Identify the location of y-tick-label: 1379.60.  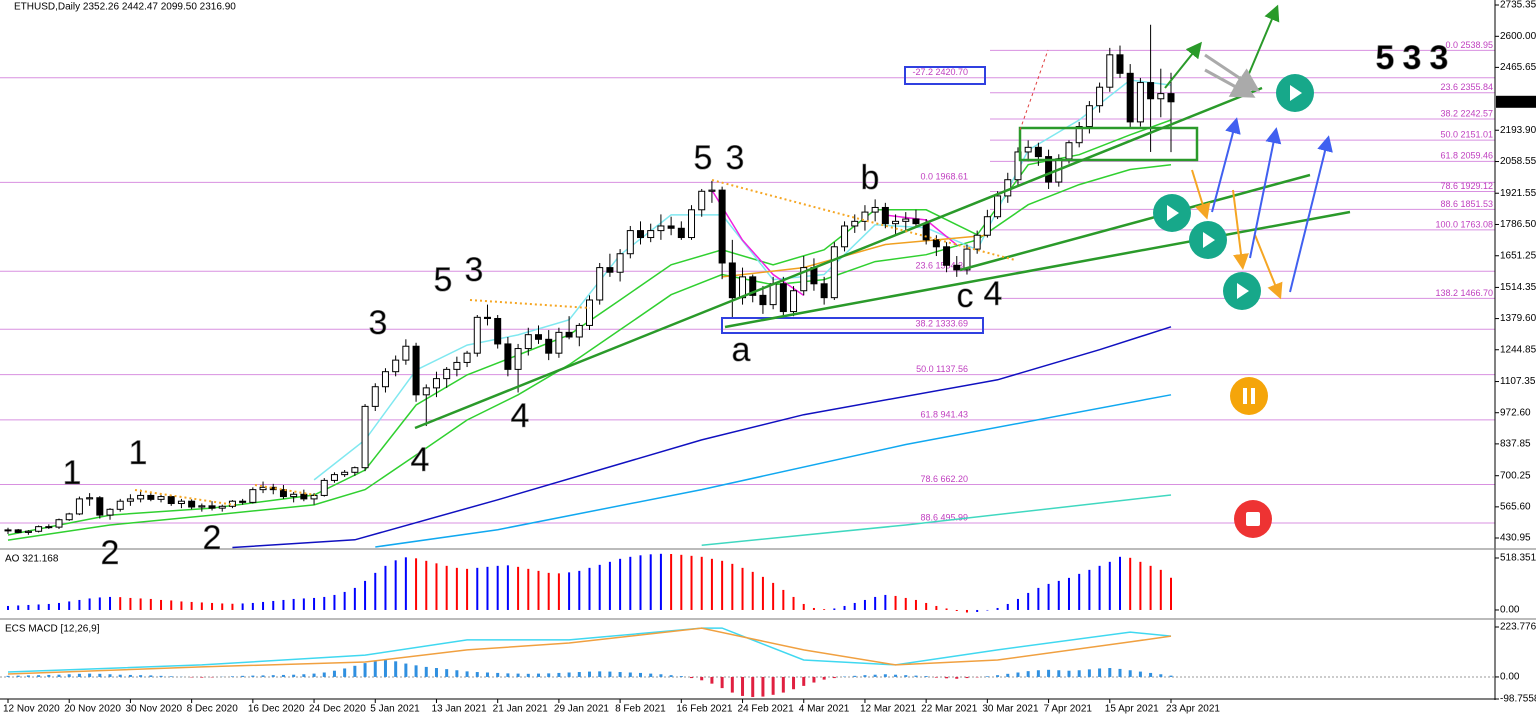
(1518, 318).